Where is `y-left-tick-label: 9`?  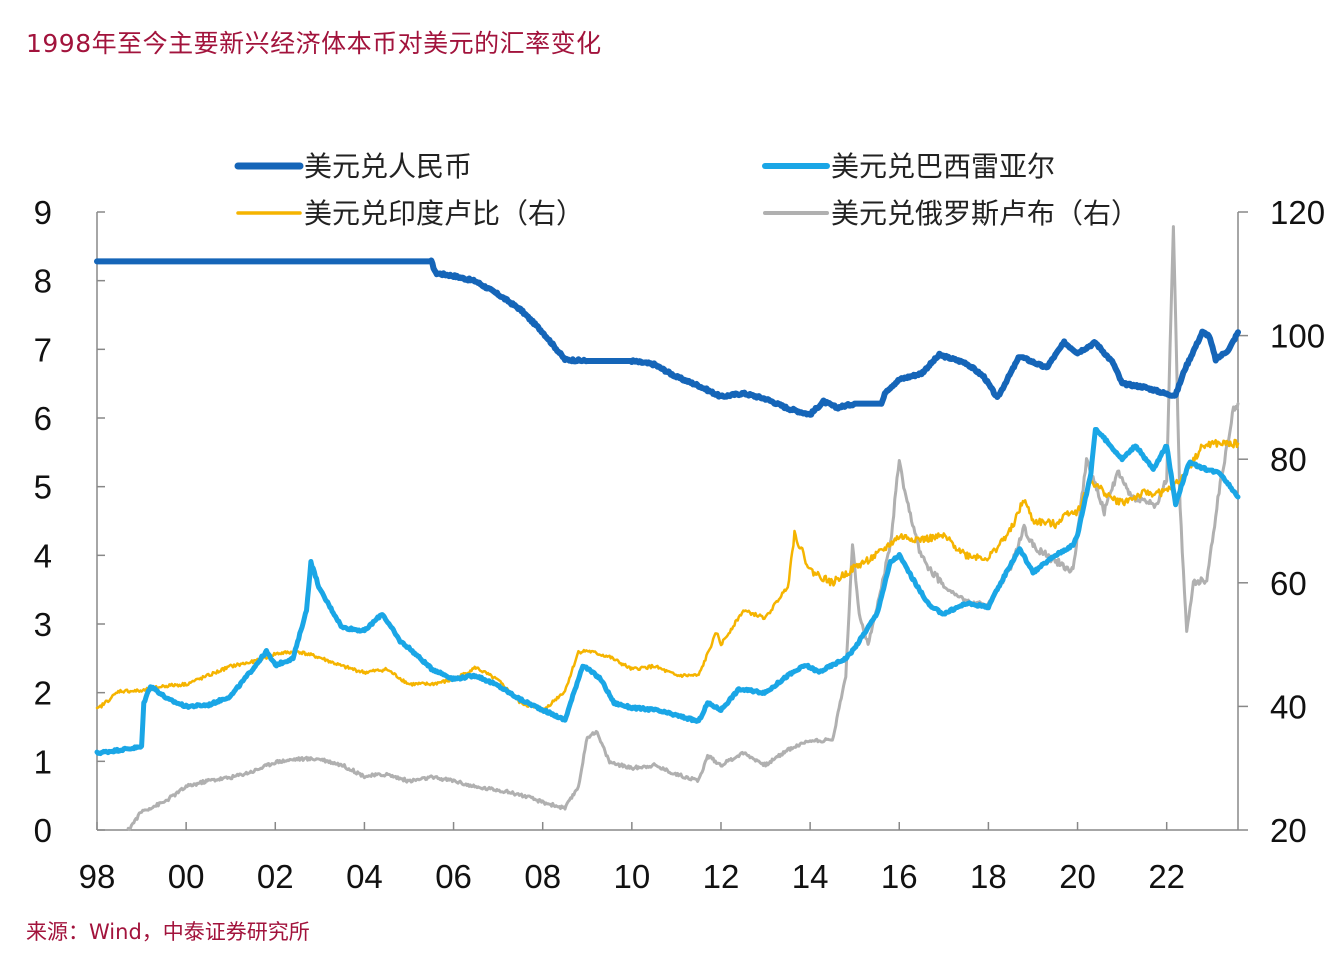
y-left-tick-label: 9 is located at coordinates (43, 212).